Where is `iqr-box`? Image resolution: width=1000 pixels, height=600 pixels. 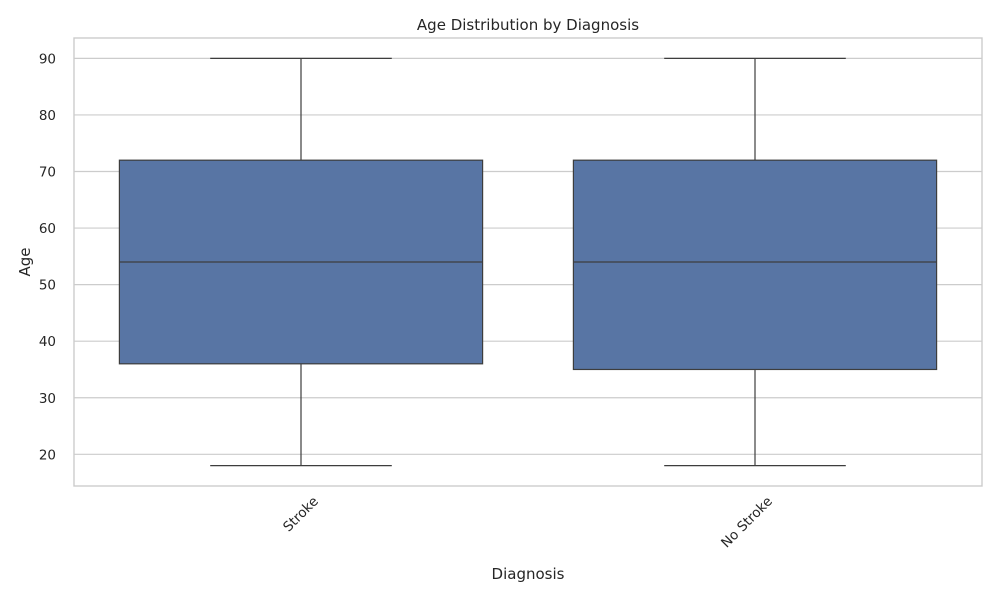 iqr-box is located at coordinates (755, 265).